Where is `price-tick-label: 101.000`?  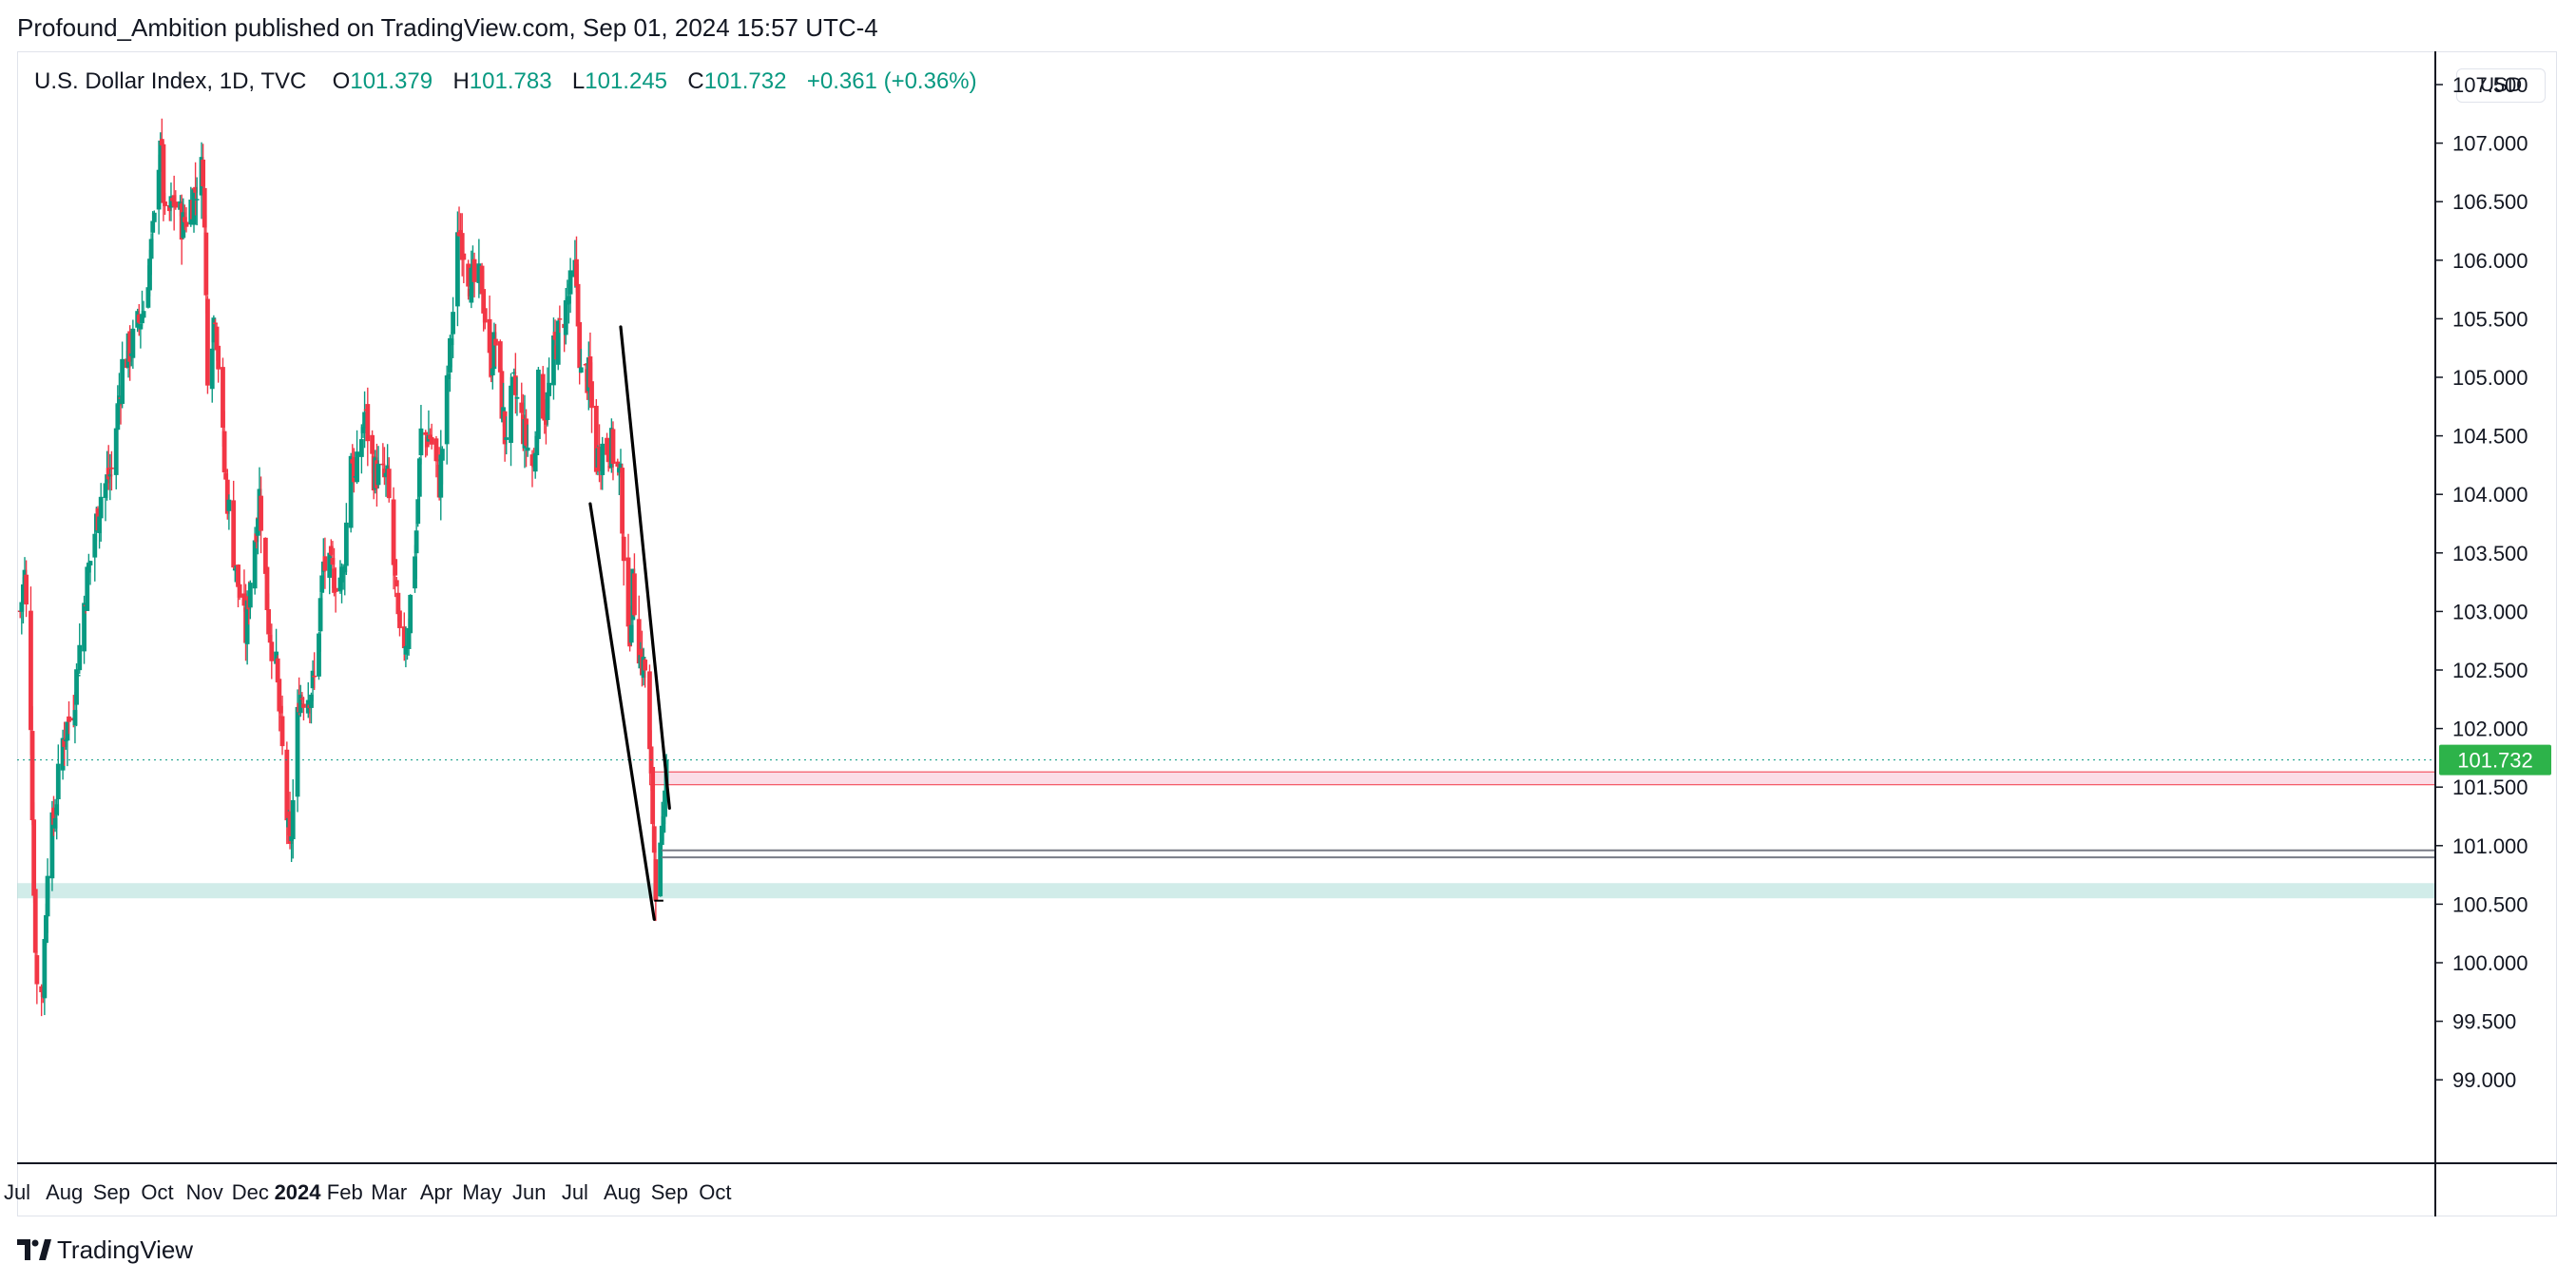
price-tick-label: 101.000 is located at coordinates (2490, 846).